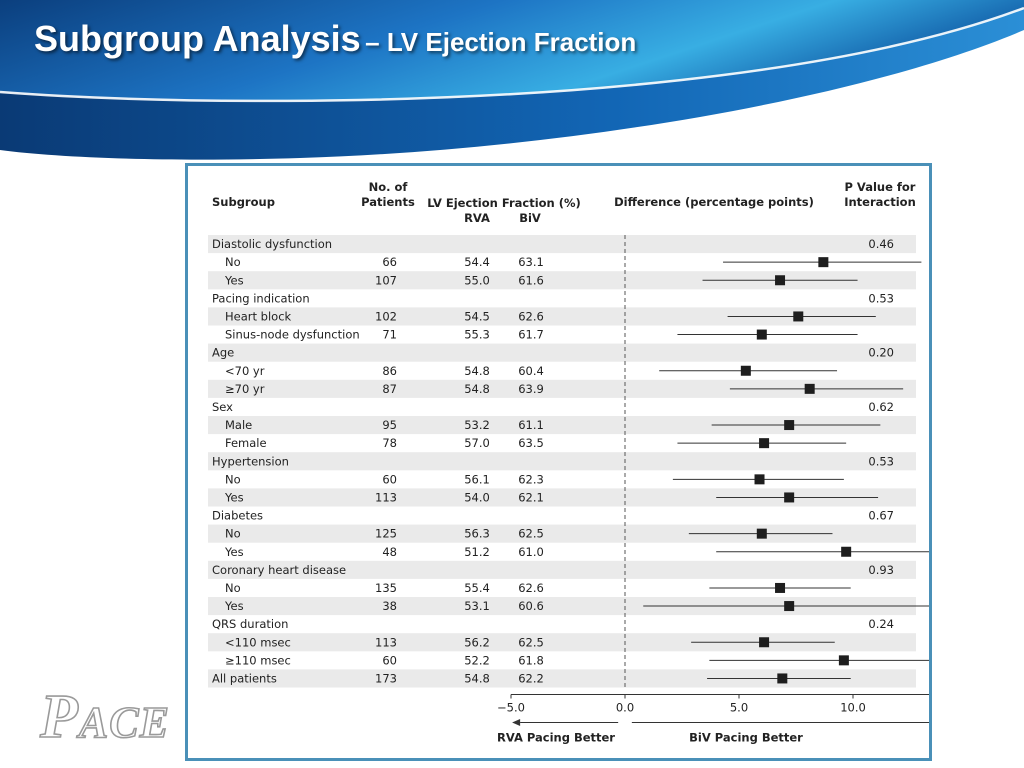 The image size is (1024, 768). What do you see at coordinates (531, 280) in the screenshot?
I see `biv-value: 61.6` at bounding box center [531, 280].